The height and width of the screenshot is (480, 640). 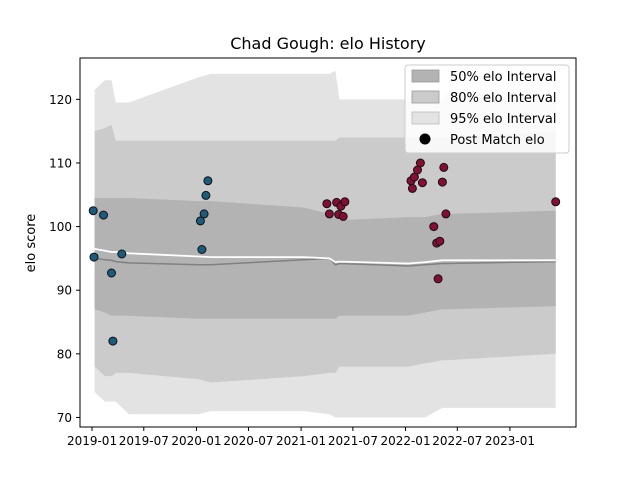 I want to click on legend-marker-post-match, so click(x=425, y=139).